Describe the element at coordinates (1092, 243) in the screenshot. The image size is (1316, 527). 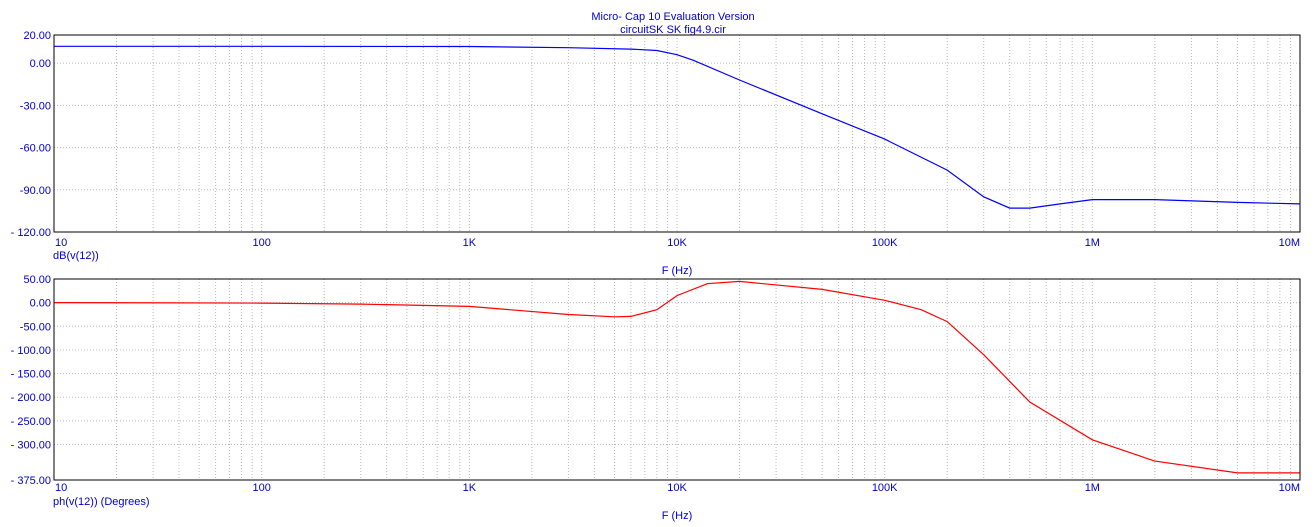
I see `magnitude-x-tick-label: 1M` at that location.